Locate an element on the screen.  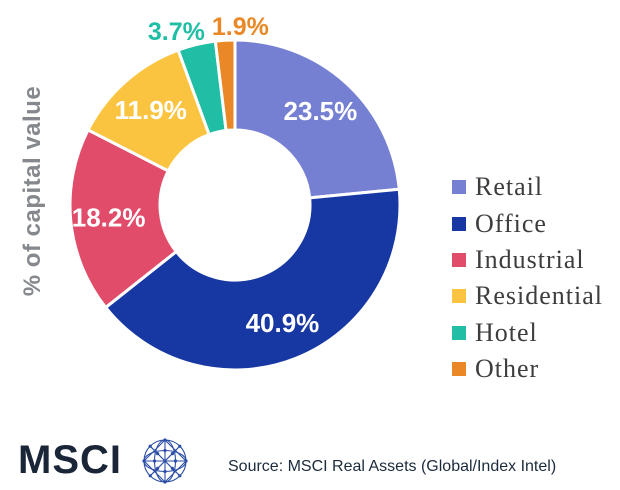
legend-label: Hotel is located at coordinates (506, 332).